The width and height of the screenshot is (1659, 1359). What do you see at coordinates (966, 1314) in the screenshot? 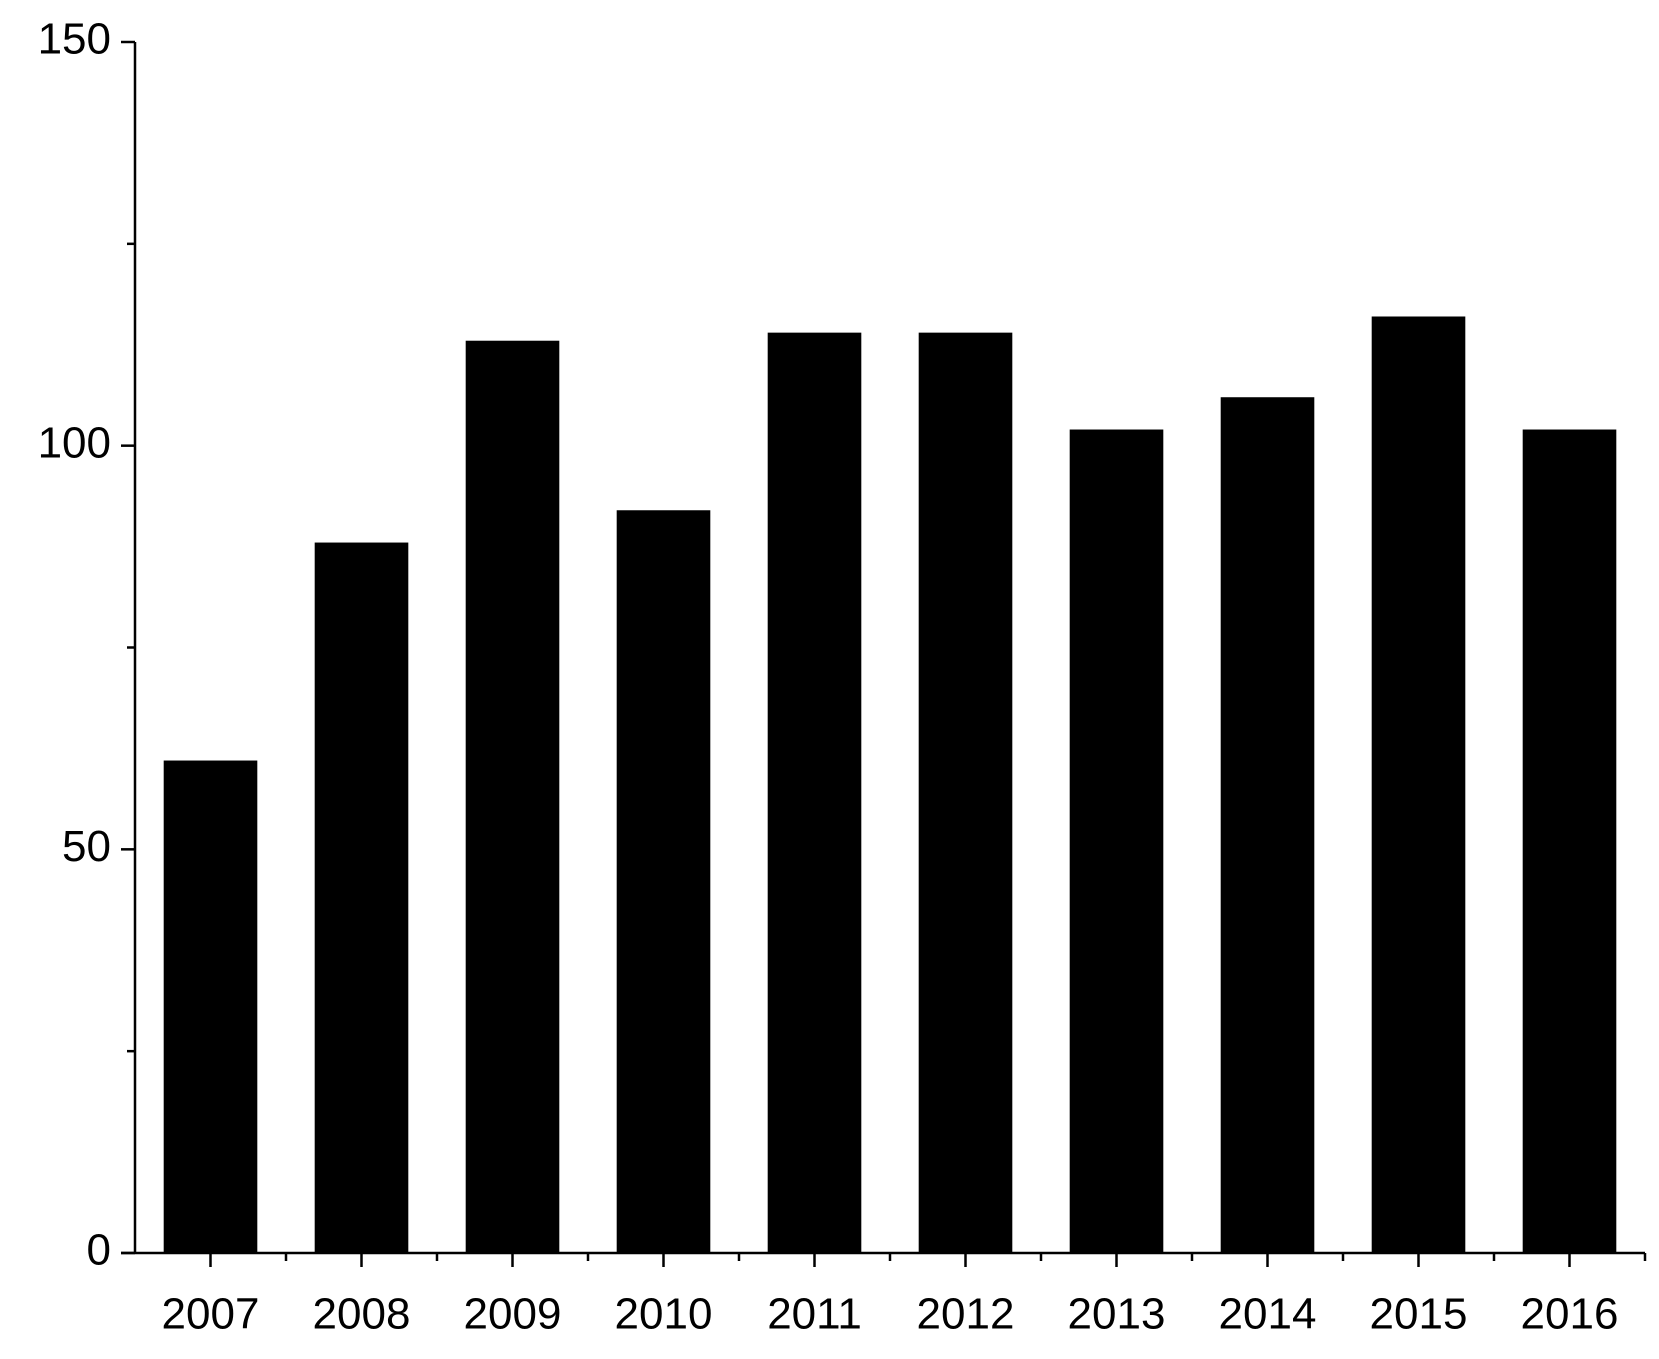
I see `x-tick-label: 2012` at bounding box center [966, 1314].